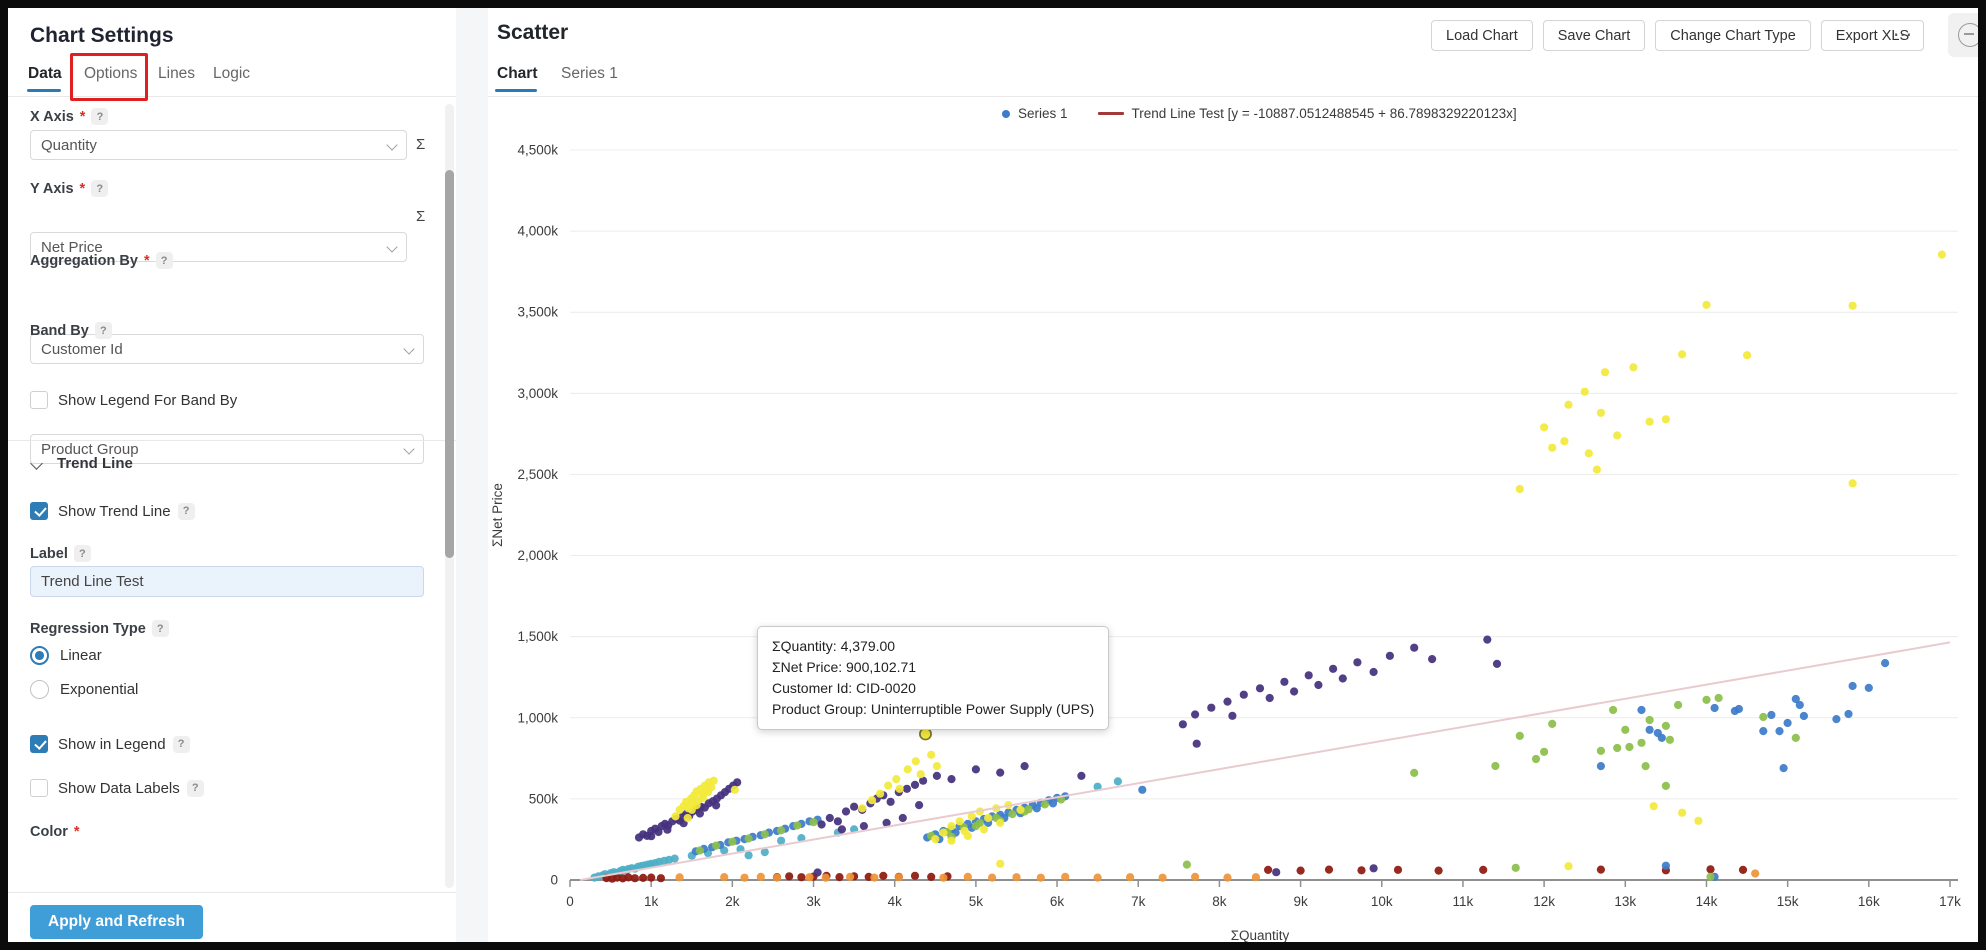  Describe the element at coordinates (517, 73) in the screenshot. I see `tab-chart: Chart` at that location.